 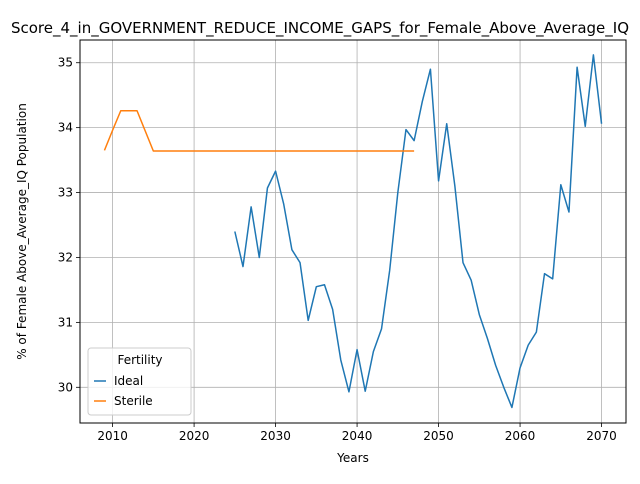 What do you see at coordinates (139, 360) in the screenshot?
I see `legend-title: Fertility` at bounding box center [139, 360].